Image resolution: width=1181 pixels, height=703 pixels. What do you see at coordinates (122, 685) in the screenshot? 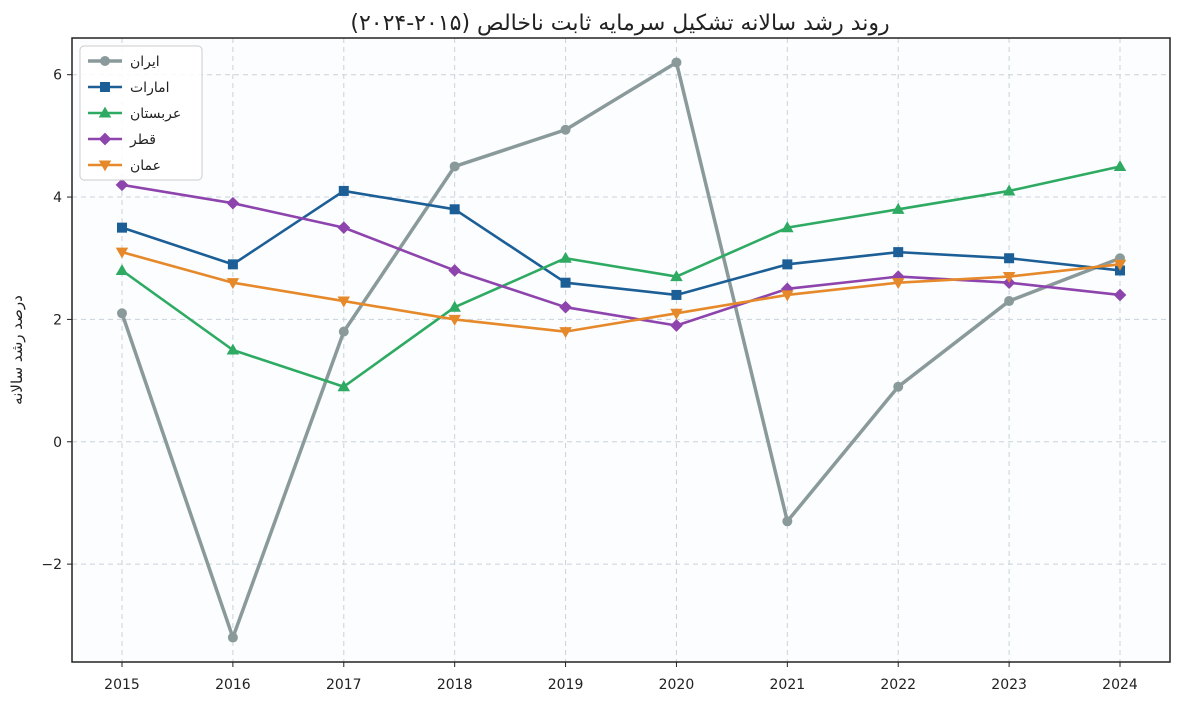
I see `x-tick-label: 2015` at bounding box center [122, 685].